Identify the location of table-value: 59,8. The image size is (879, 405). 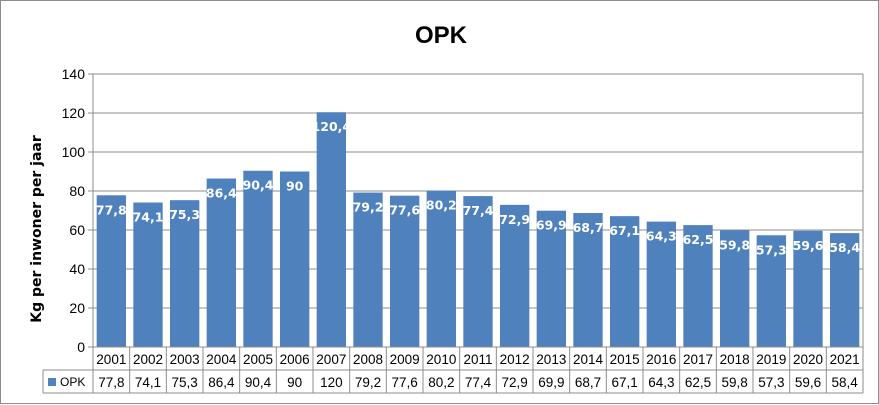
(735, 382).